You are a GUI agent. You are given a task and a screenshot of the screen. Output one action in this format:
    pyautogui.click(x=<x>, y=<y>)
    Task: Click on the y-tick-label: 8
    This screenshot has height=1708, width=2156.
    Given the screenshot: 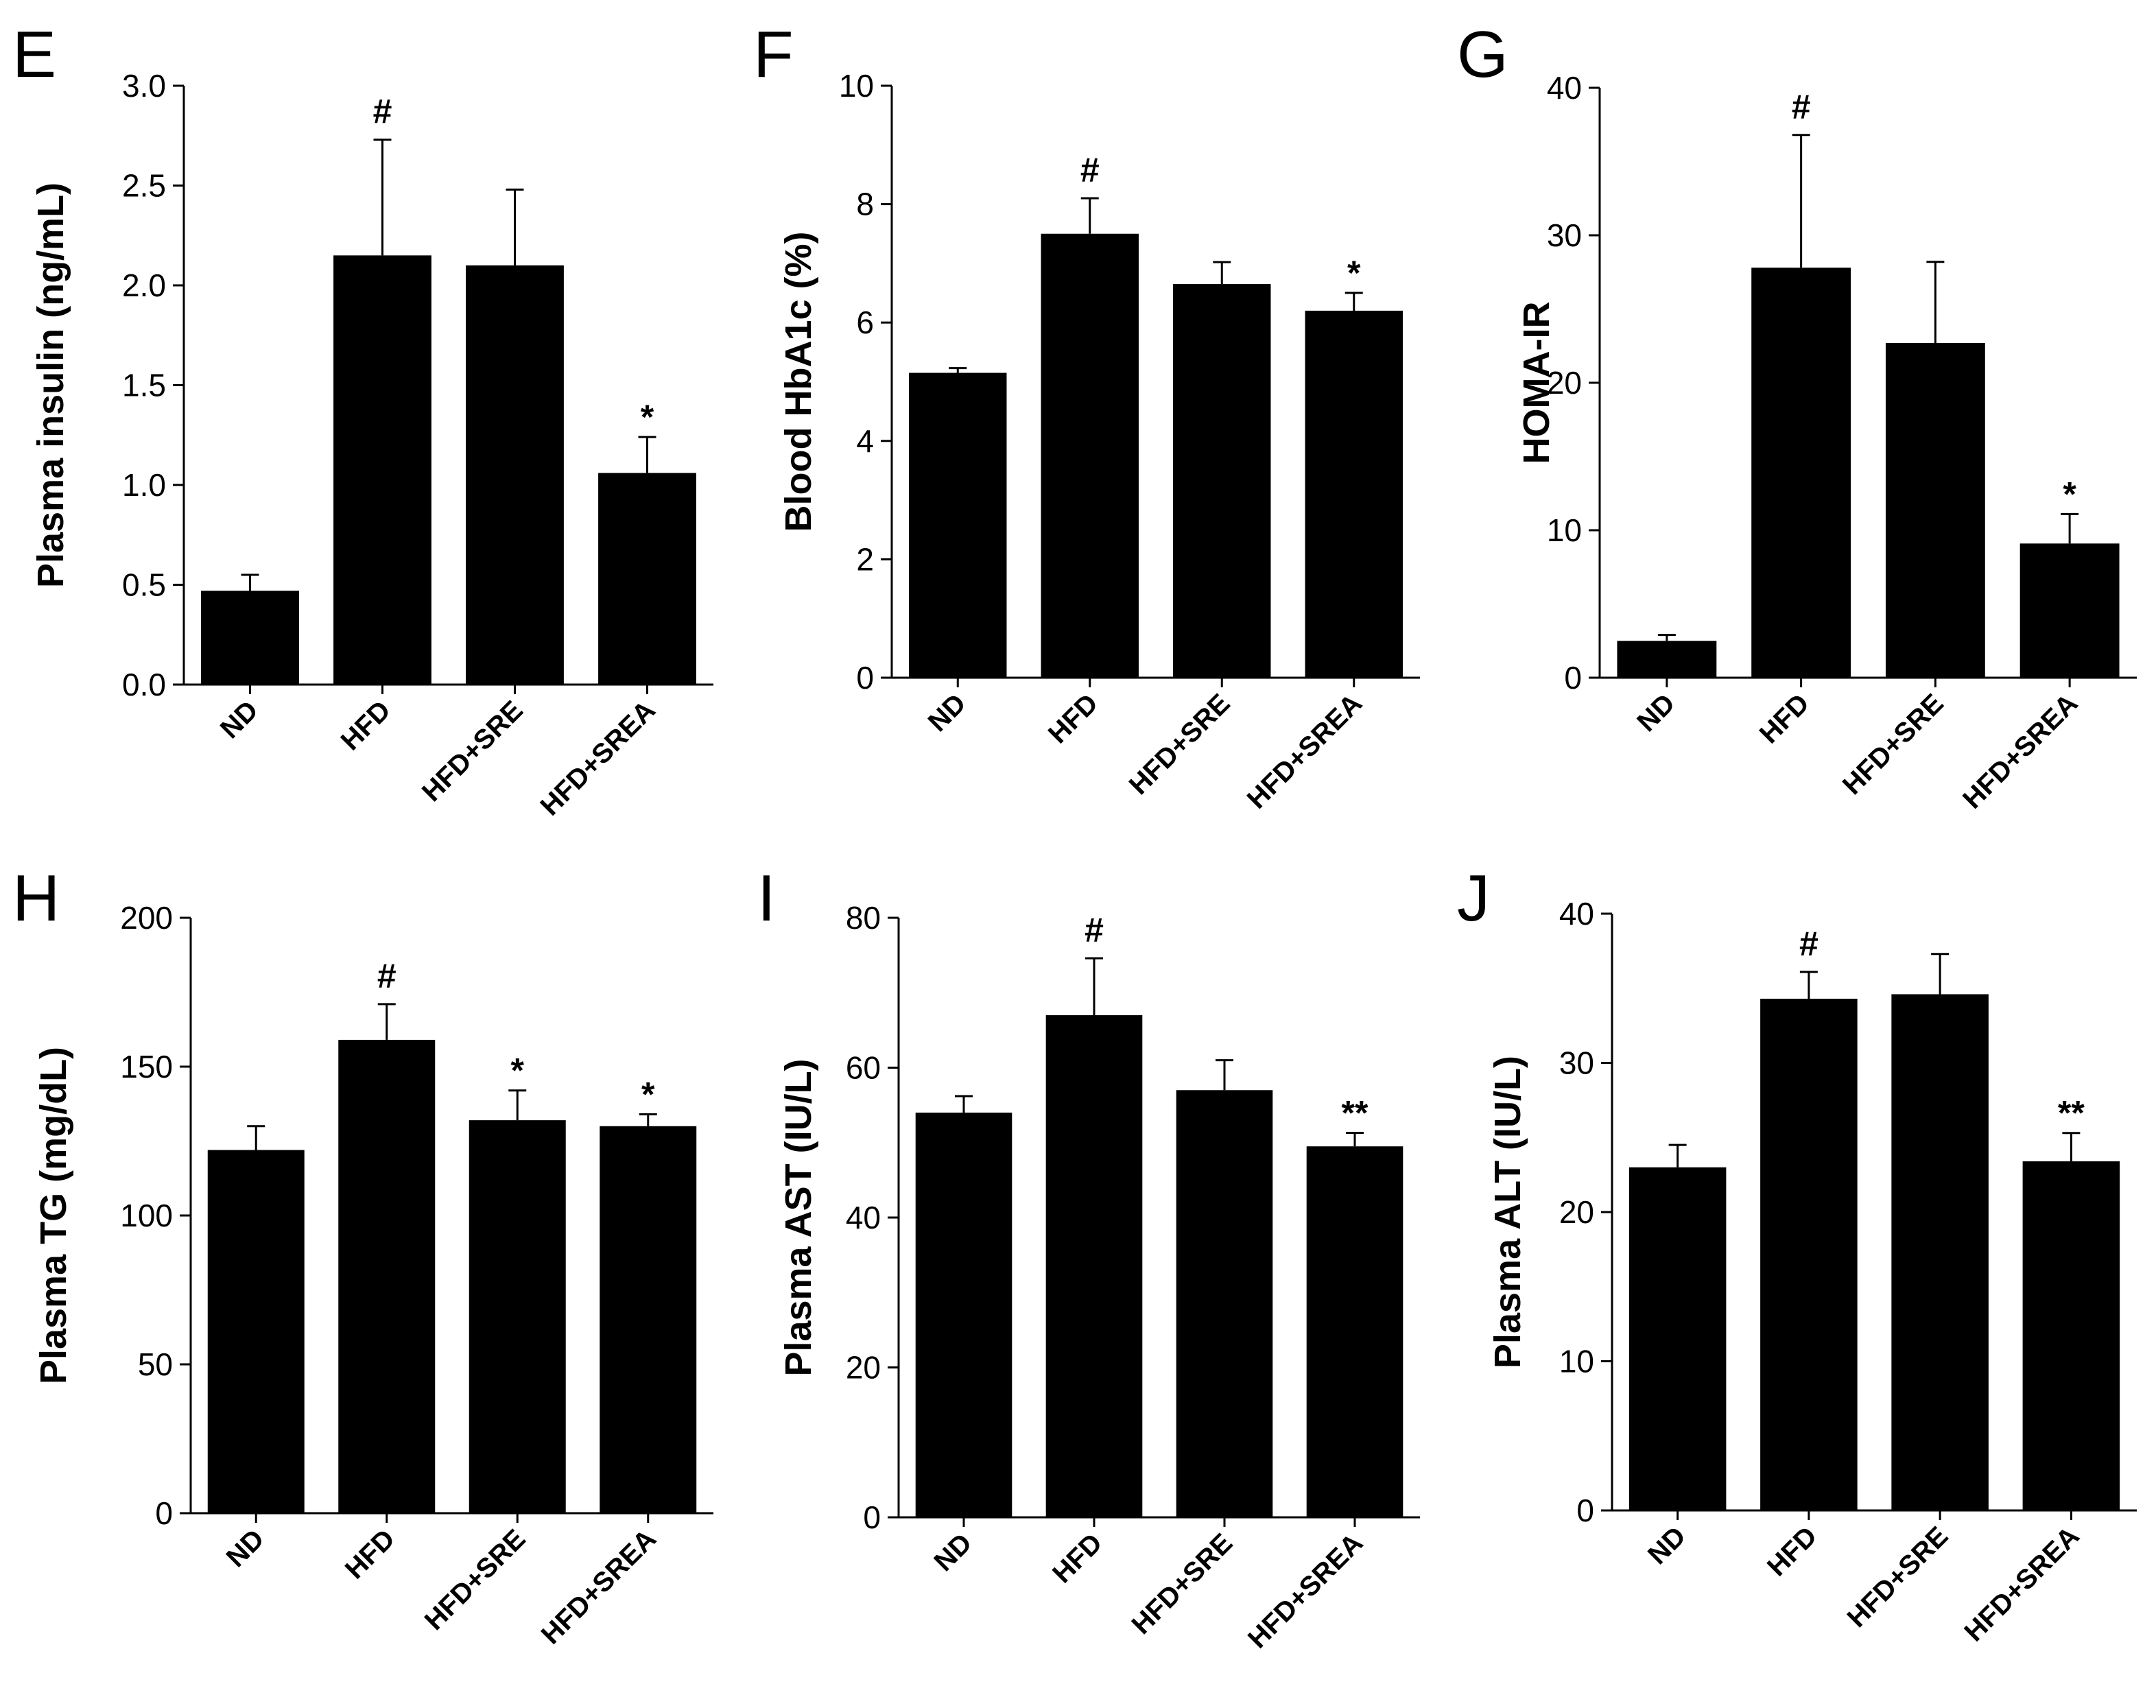 What is the action you would take?
    pyautogui.click(x=865, y=204)
    